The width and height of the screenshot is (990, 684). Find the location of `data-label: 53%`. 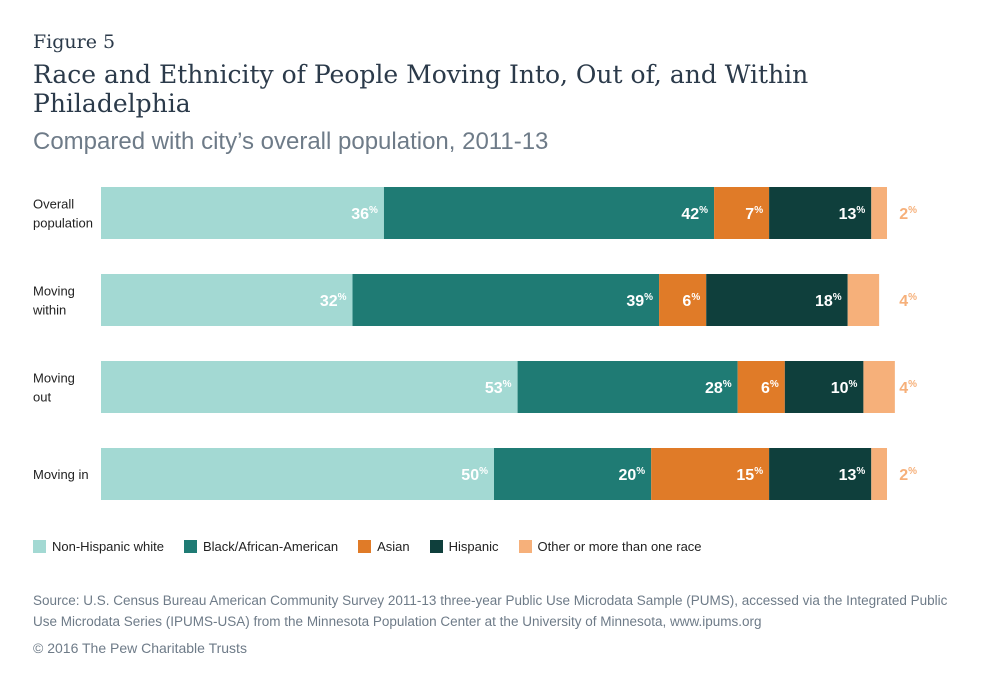

data-label: 53% is located at coordinates (498, 388).